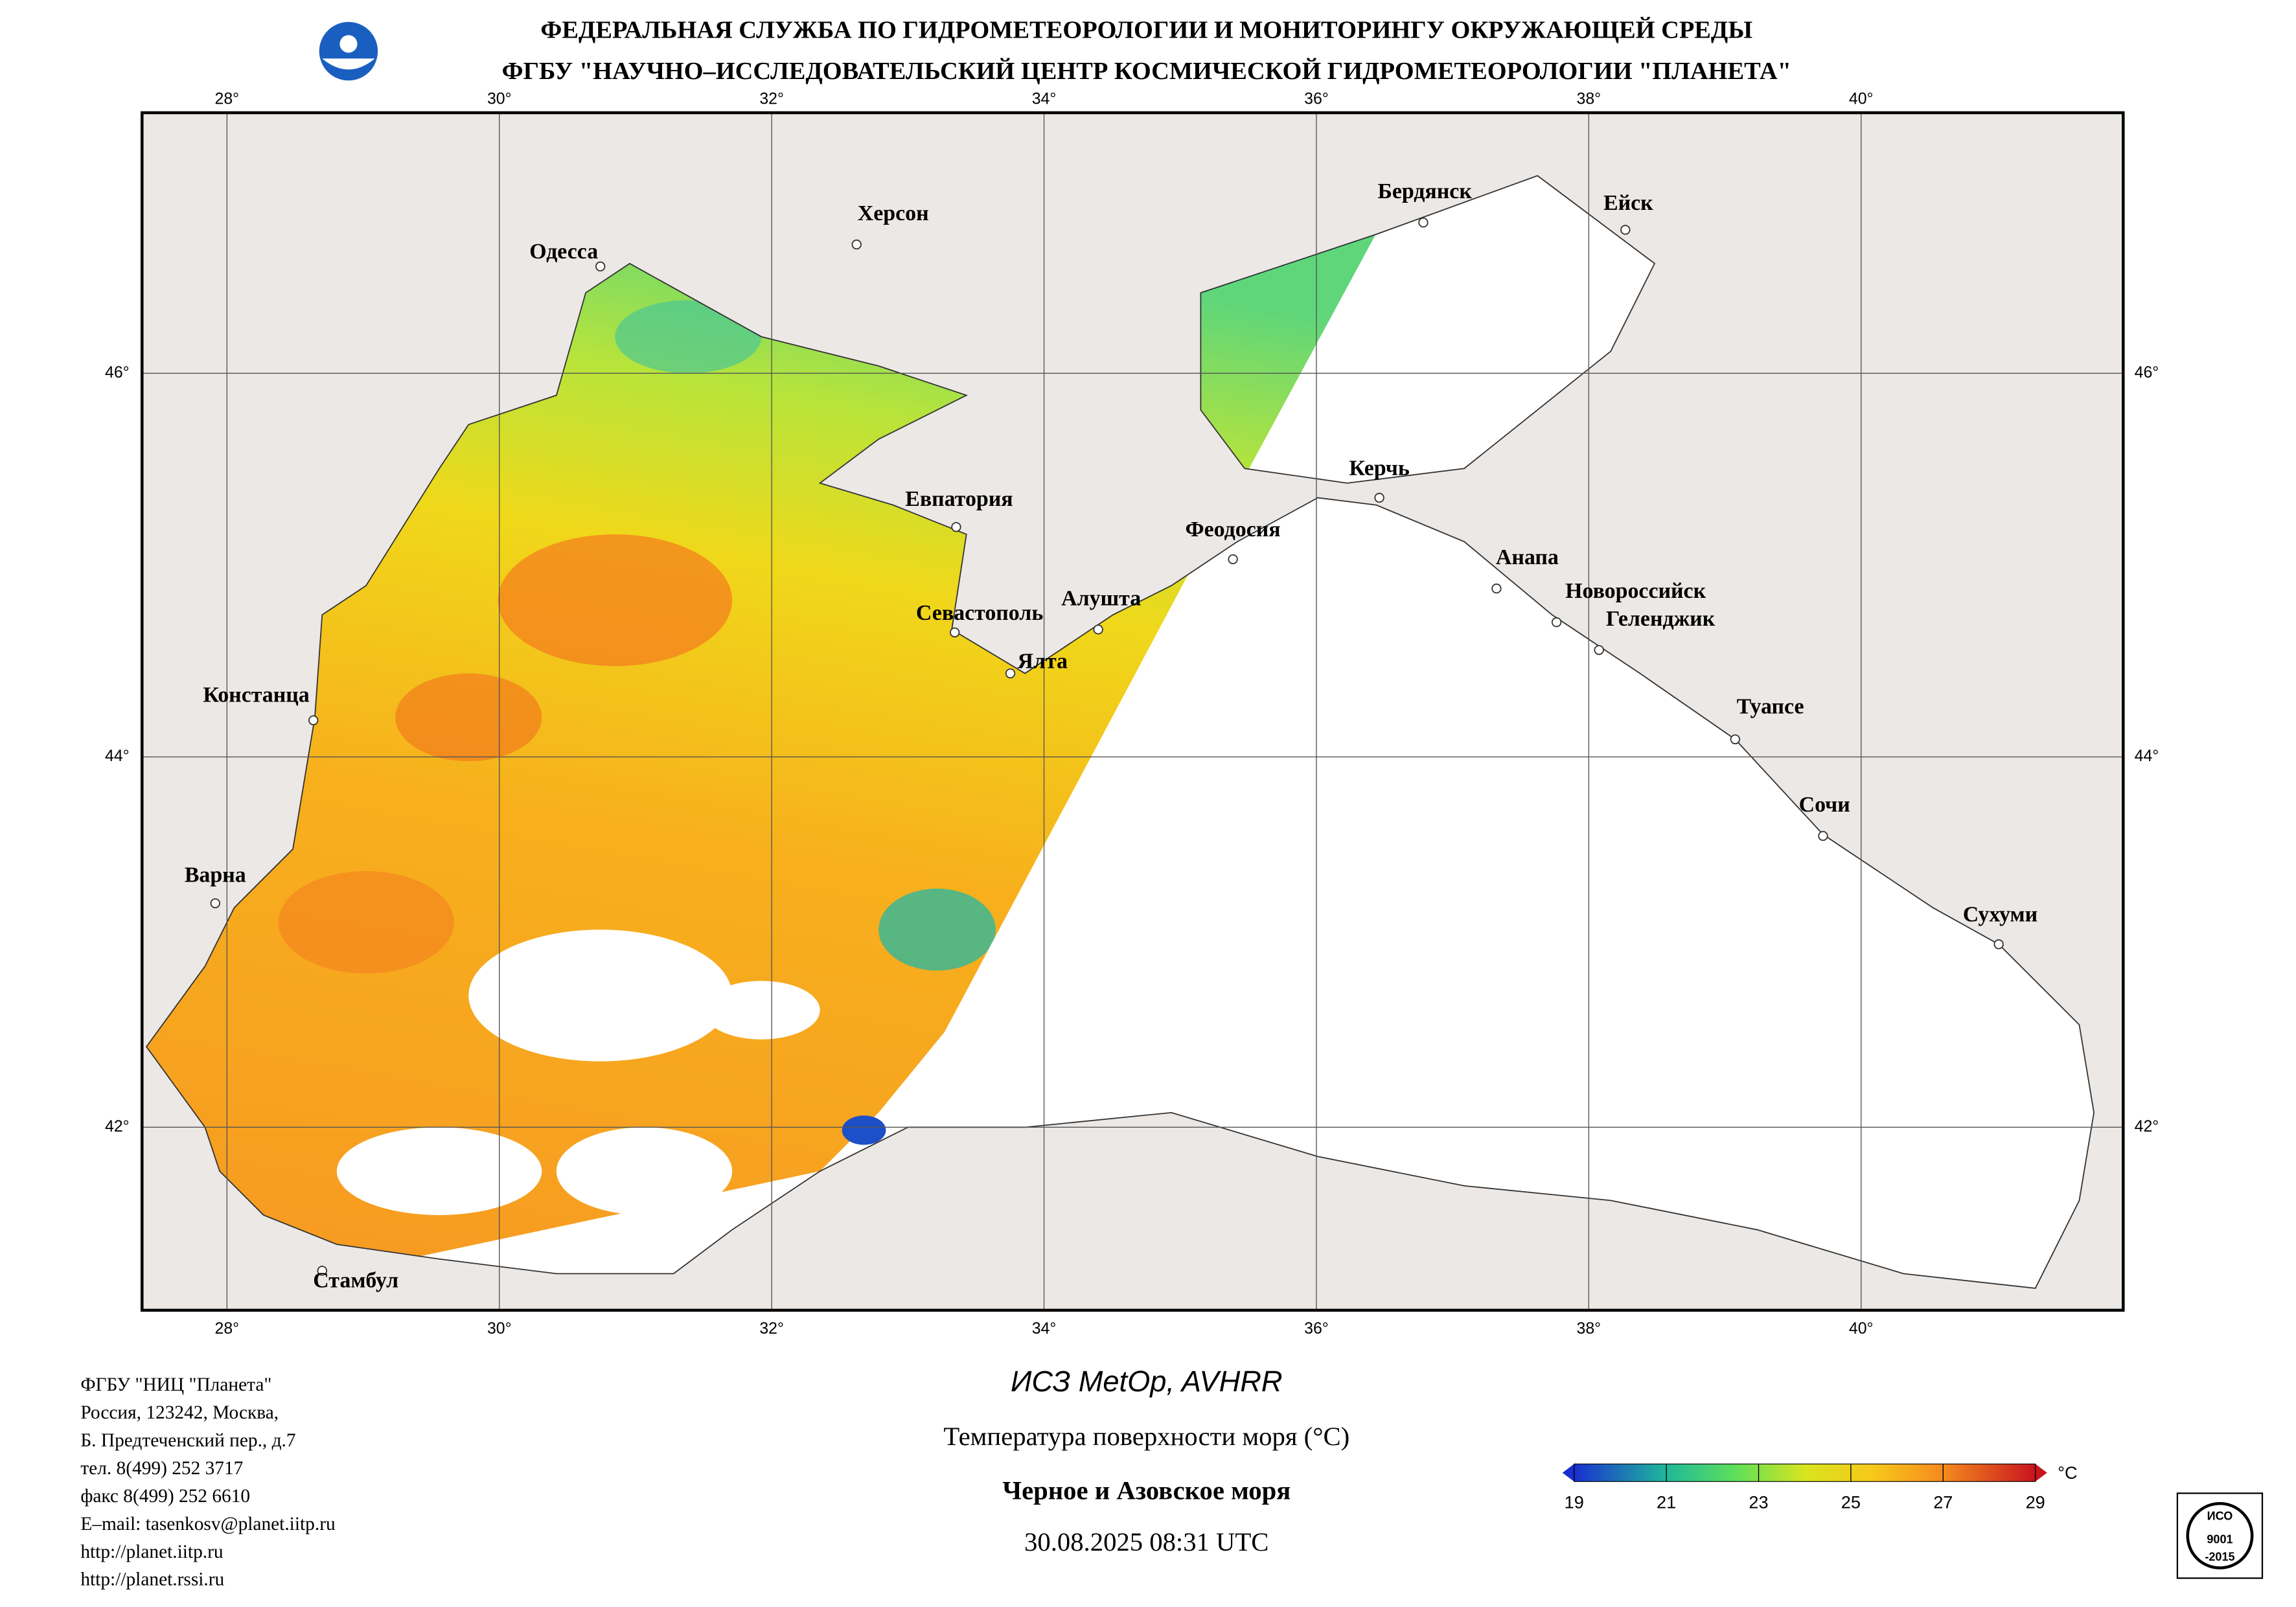  What do you see at coordinates (1568, 1473) in the screenshot?
I see `colorbar-min-arrow` at bounding box center [1568, 1473].